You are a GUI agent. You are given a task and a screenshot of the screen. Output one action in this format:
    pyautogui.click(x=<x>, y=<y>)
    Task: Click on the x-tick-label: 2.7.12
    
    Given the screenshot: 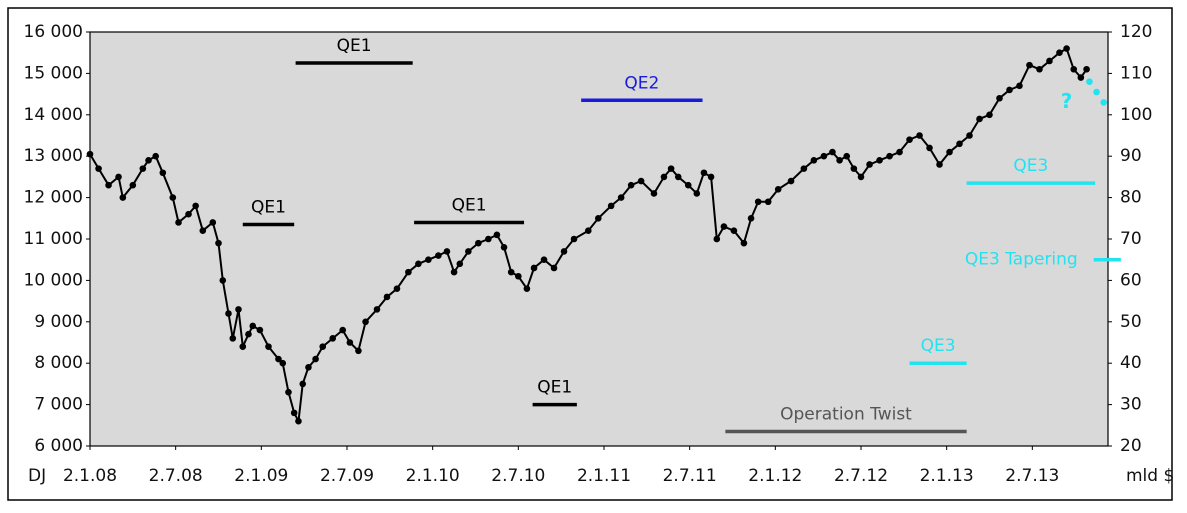 What is the action you would take?
    pyautogui.click(x=861, y=476)
    